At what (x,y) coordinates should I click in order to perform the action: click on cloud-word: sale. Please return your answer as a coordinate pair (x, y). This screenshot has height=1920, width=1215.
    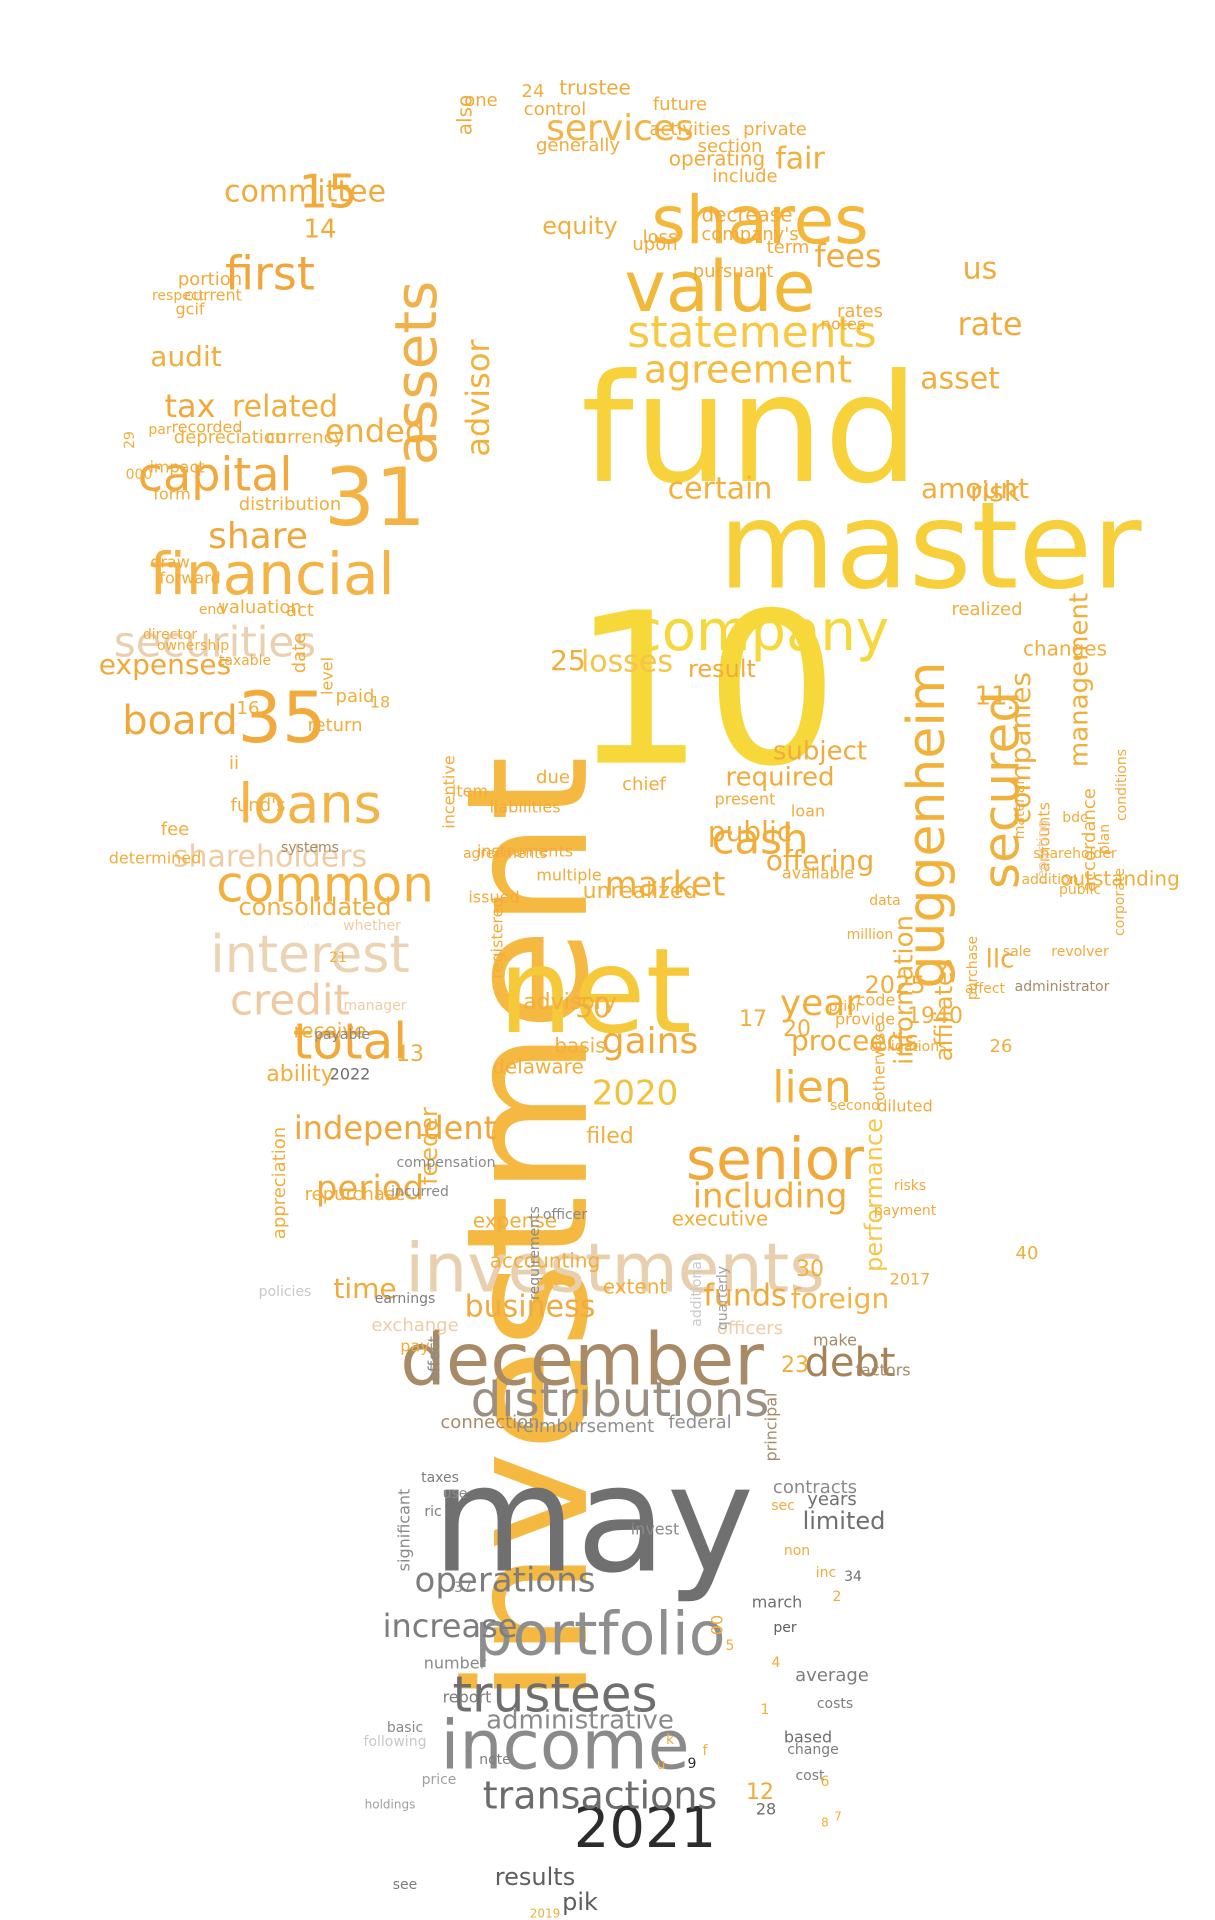
    Looking at the image, I should click on (1017, 952).